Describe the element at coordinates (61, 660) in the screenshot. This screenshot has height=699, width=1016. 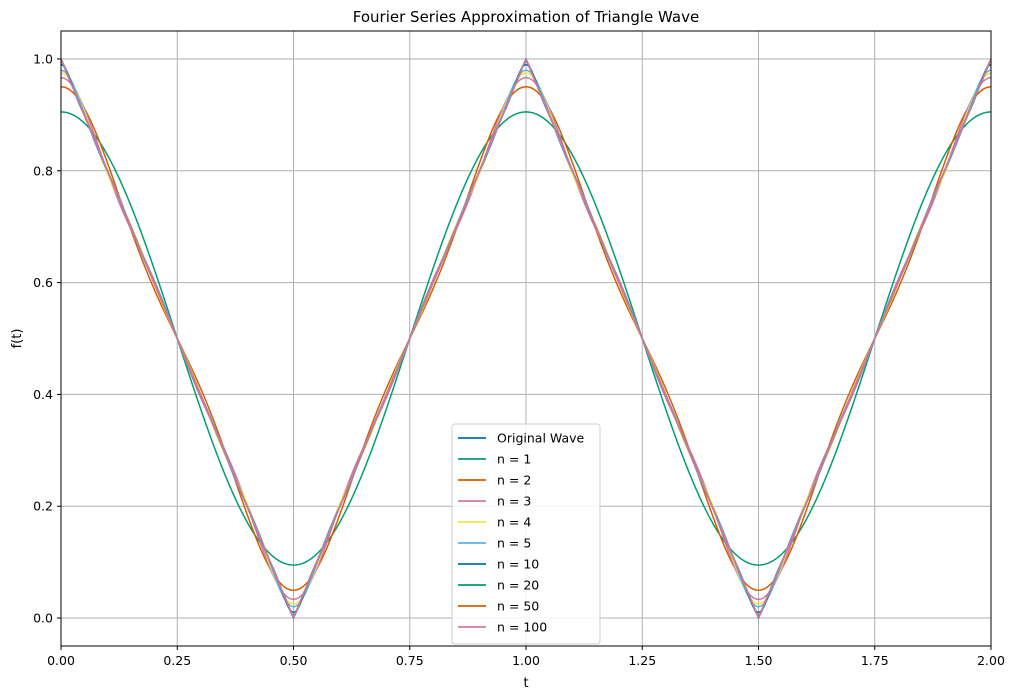
I see `x-tick-label: 0.00` at that location.